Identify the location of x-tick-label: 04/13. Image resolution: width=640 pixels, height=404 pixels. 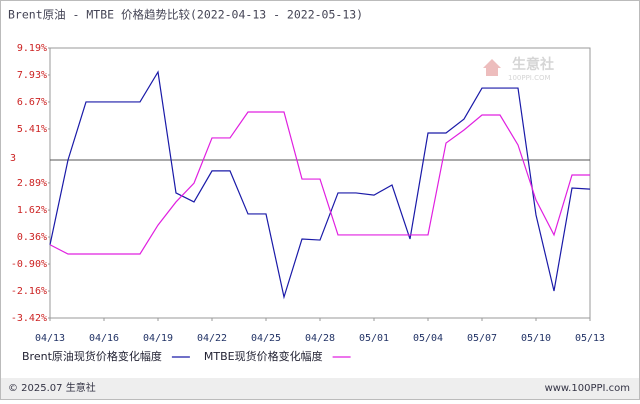
(50, 338).